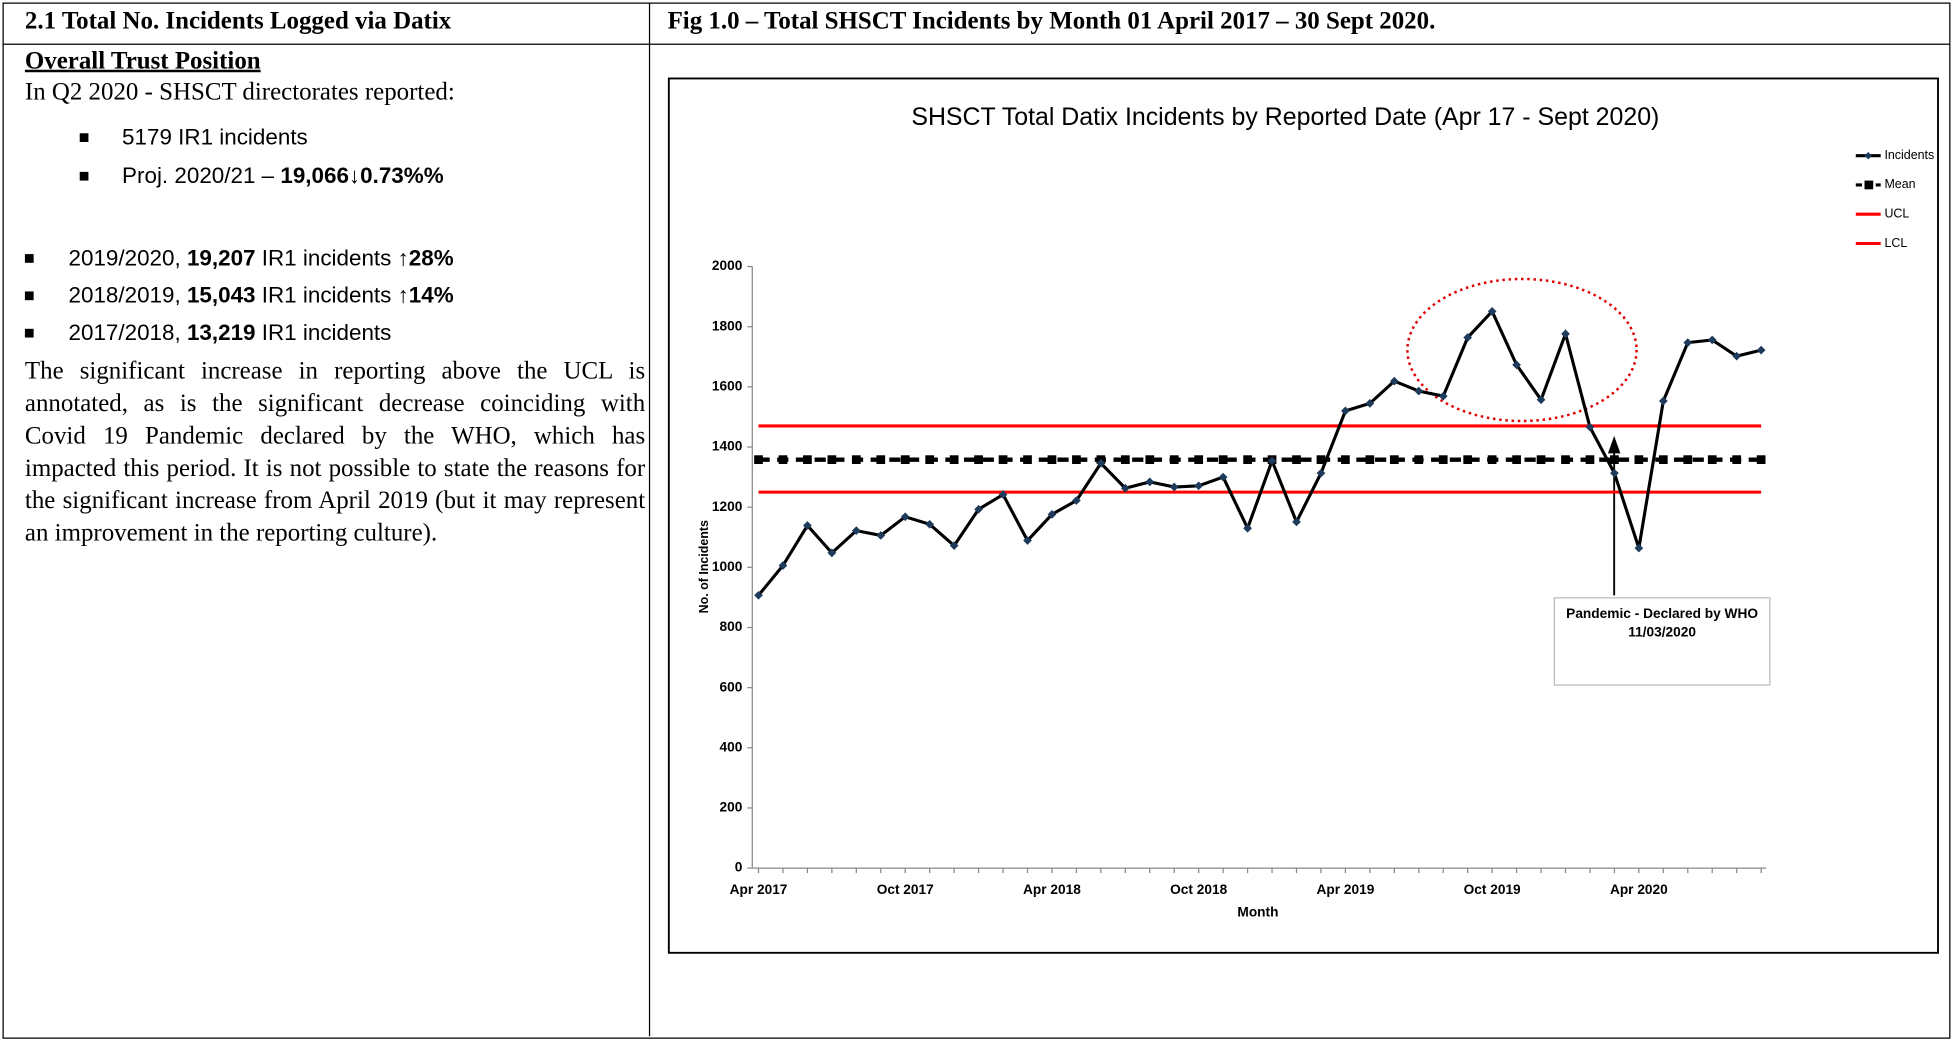 The height and width of the screenshot is (1039, 1953). What do you see at coordinates (1257, 912) in the screenshot?
I see `x-axis-label: Month` at bounding box center [1257, 912].